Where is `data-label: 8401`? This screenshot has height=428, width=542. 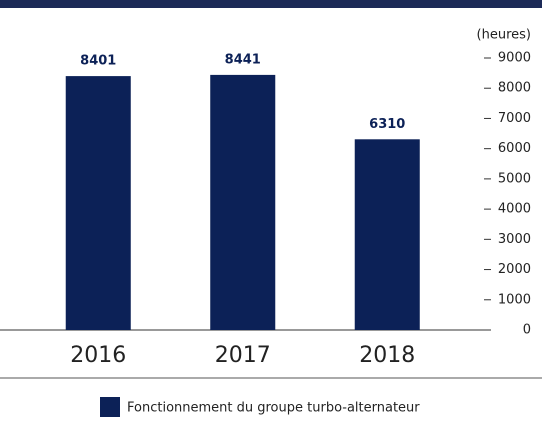
data-label: 8401 is located at coordinates (98, 61).